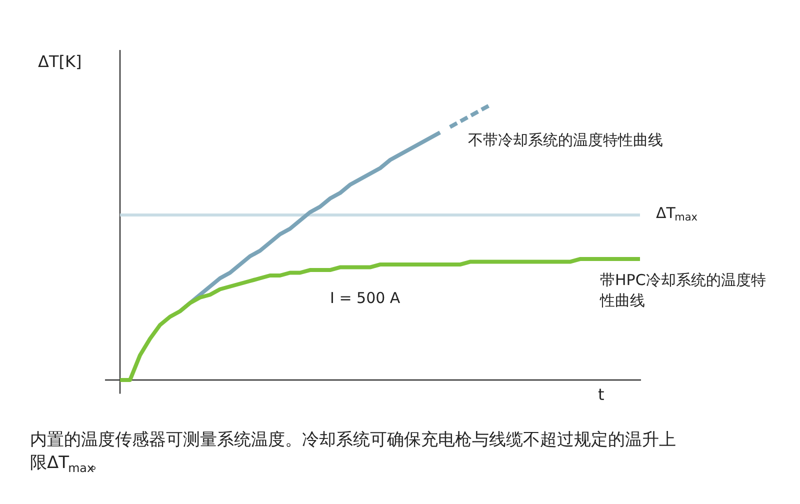 The height and width of the screenshot is (504, 800). What do you see at coordinates (565, 140) in the screenshot?
I see `series-label: 不带冷却系统的温度特性曲线` at bounding box center [565, 140].